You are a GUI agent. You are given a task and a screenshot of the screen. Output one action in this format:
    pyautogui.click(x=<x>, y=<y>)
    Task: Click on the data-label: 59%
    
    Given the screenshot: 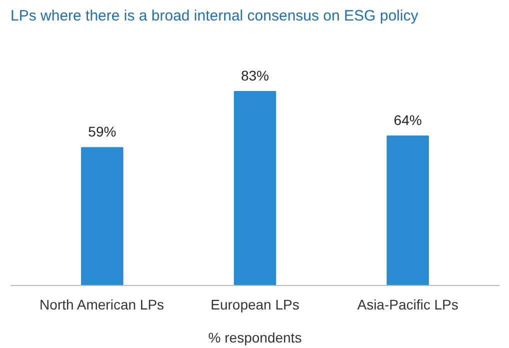 What is the action you would take?
    pyautogui.click(x=102, y=132)
    